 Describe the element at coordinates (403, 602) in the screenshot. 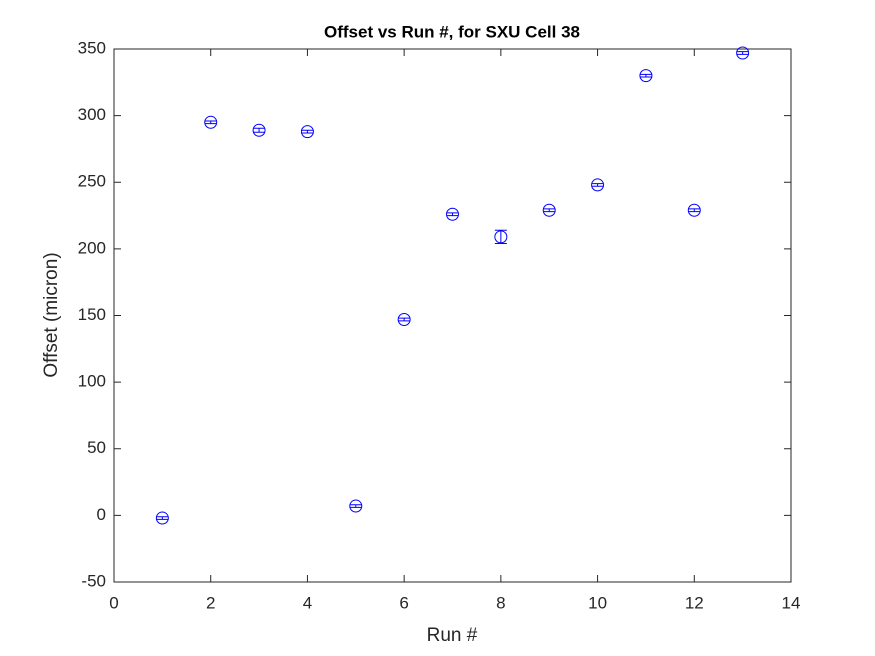

I see `x-tick-label: 6` at that location.